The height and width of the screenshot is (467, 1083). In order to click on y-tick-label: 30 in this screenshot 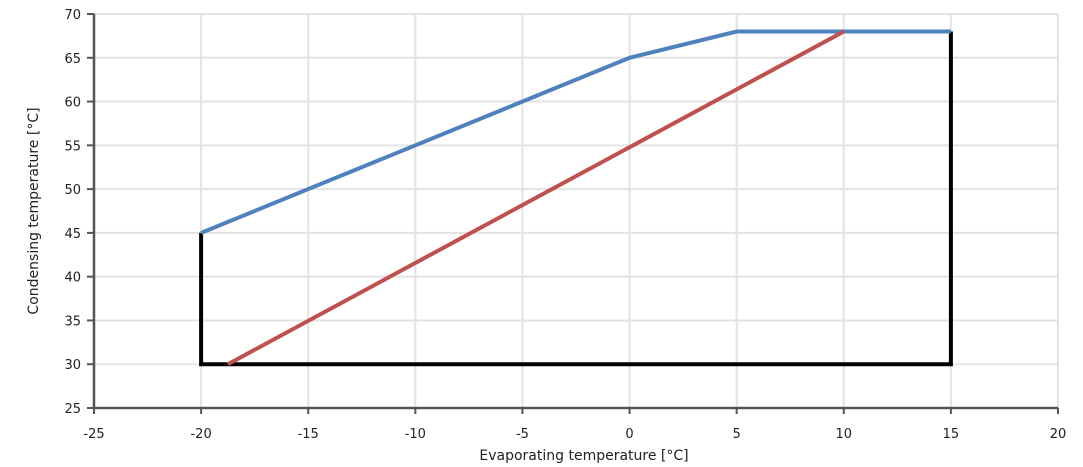, I will do `click(72, 365)`.